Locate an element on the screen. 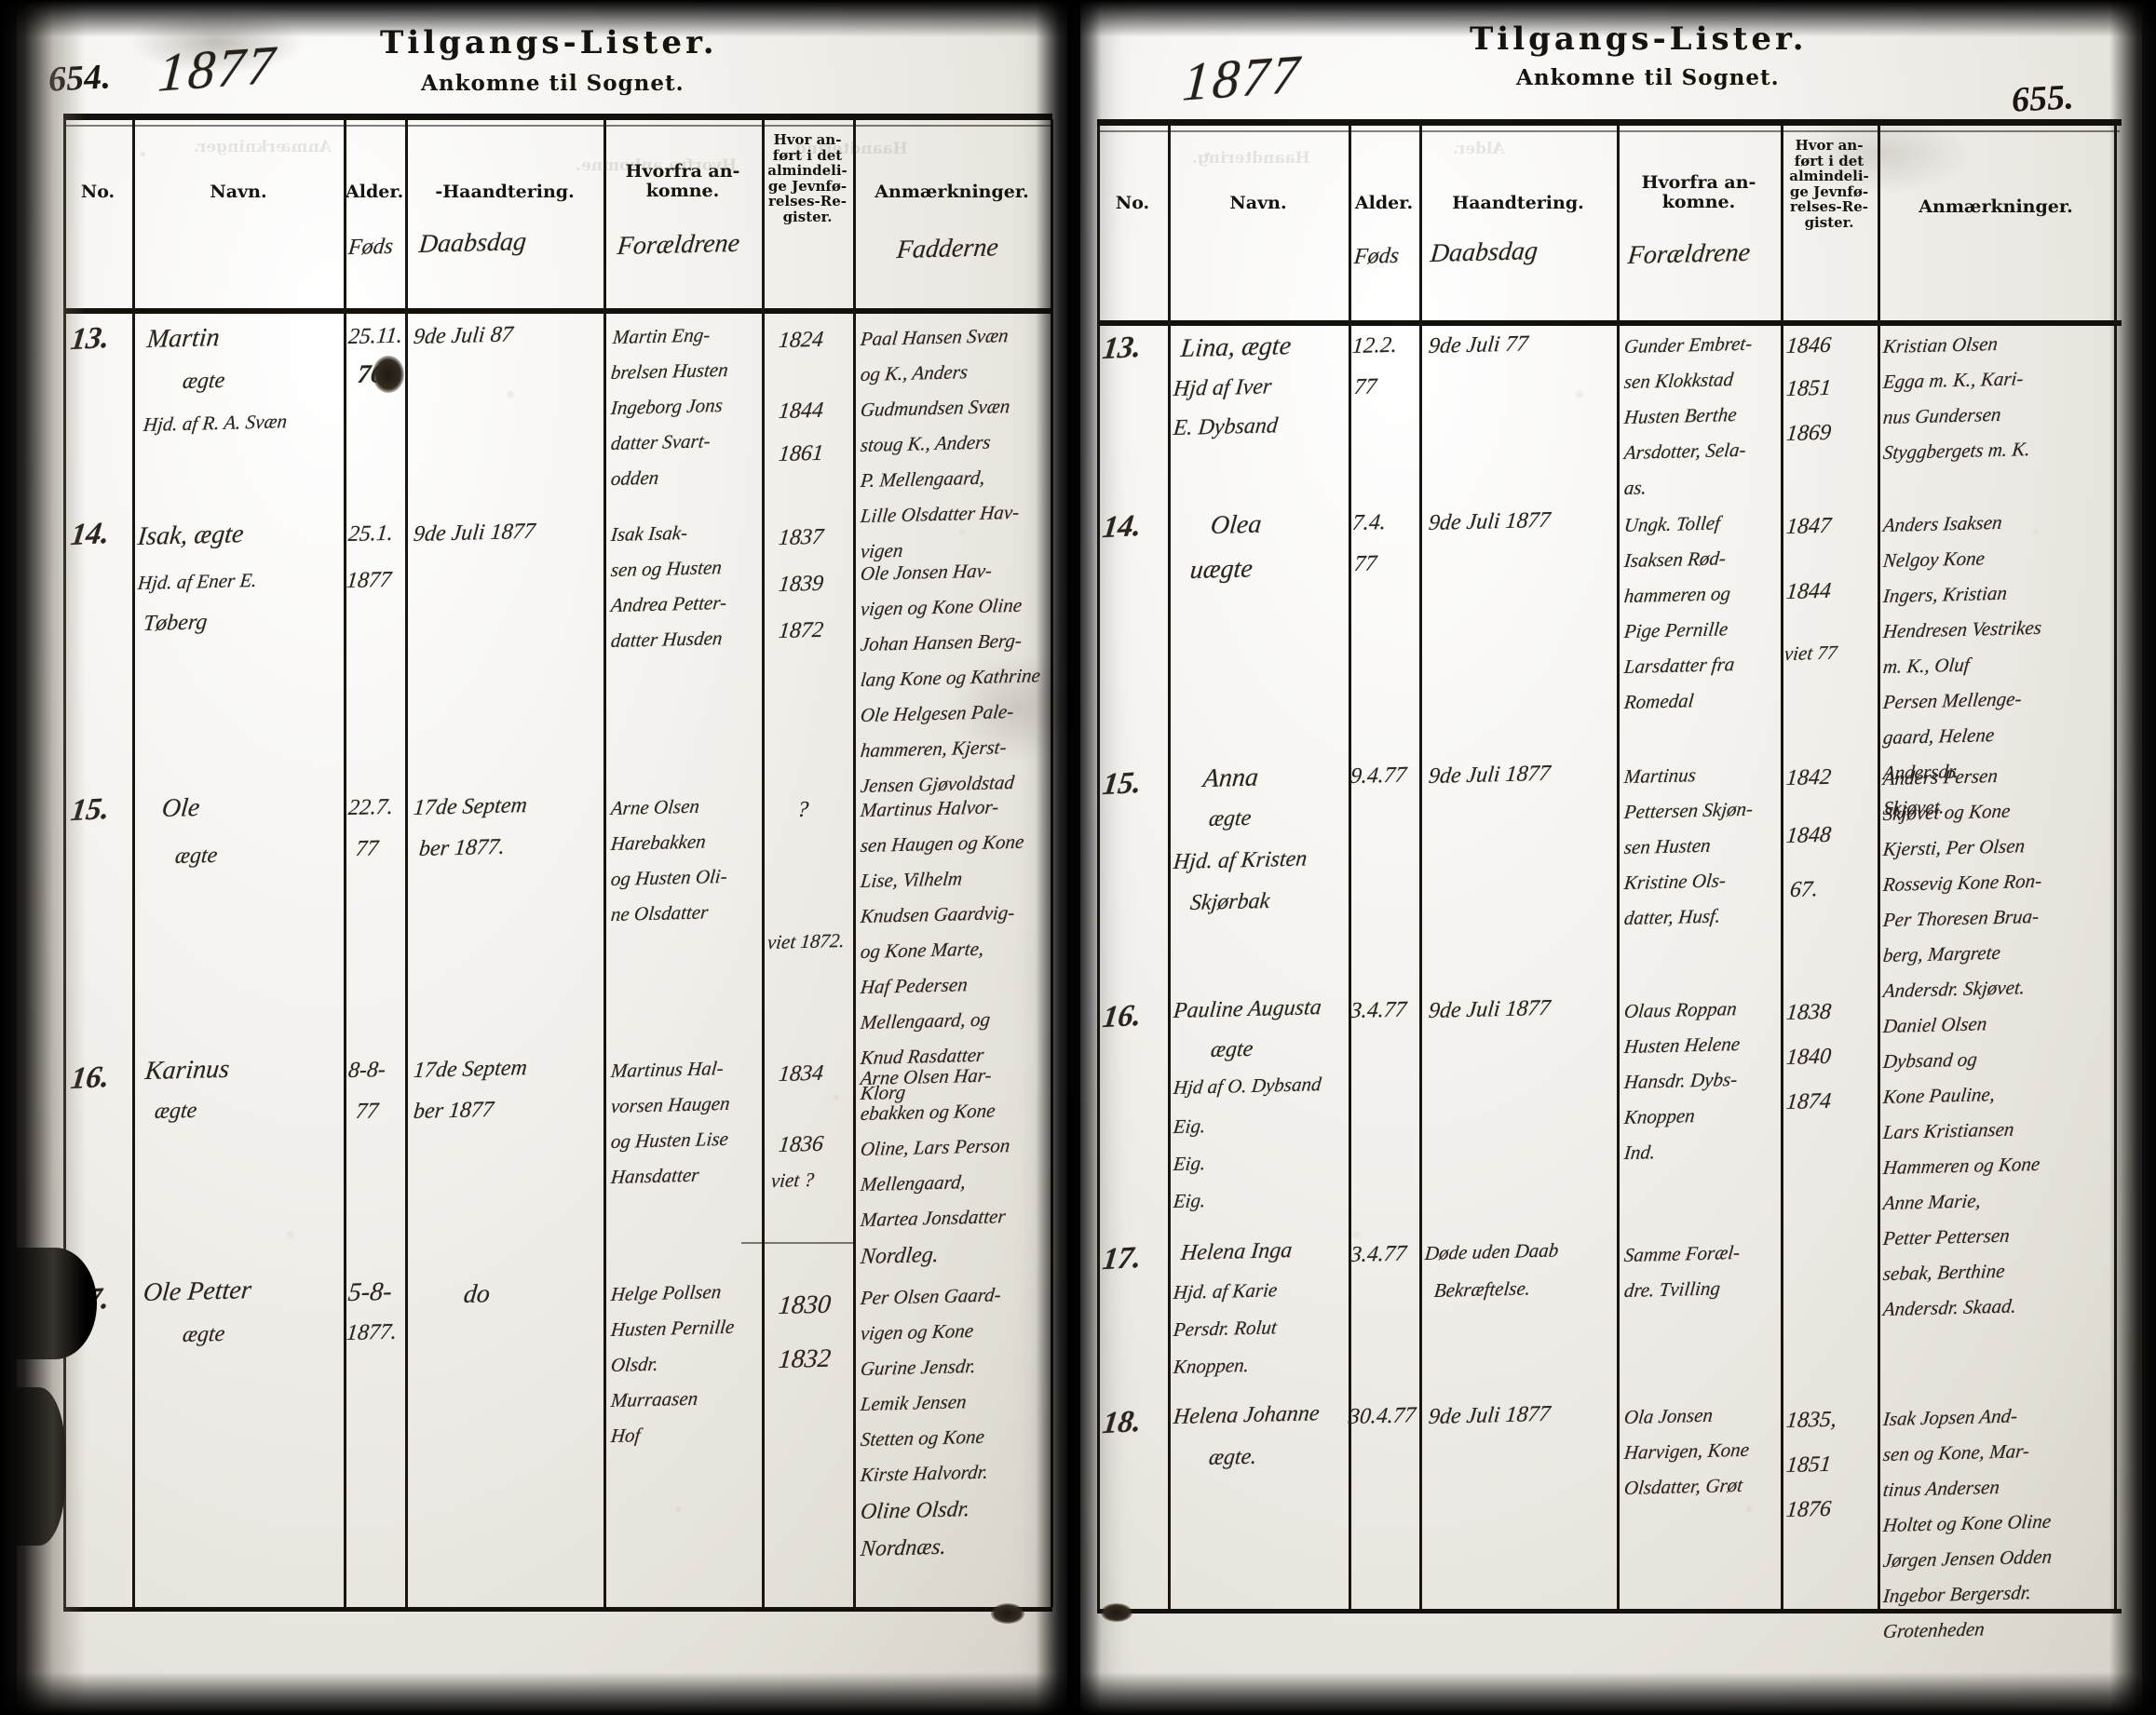  table-top-rule is located at coordinates (1609, 122).